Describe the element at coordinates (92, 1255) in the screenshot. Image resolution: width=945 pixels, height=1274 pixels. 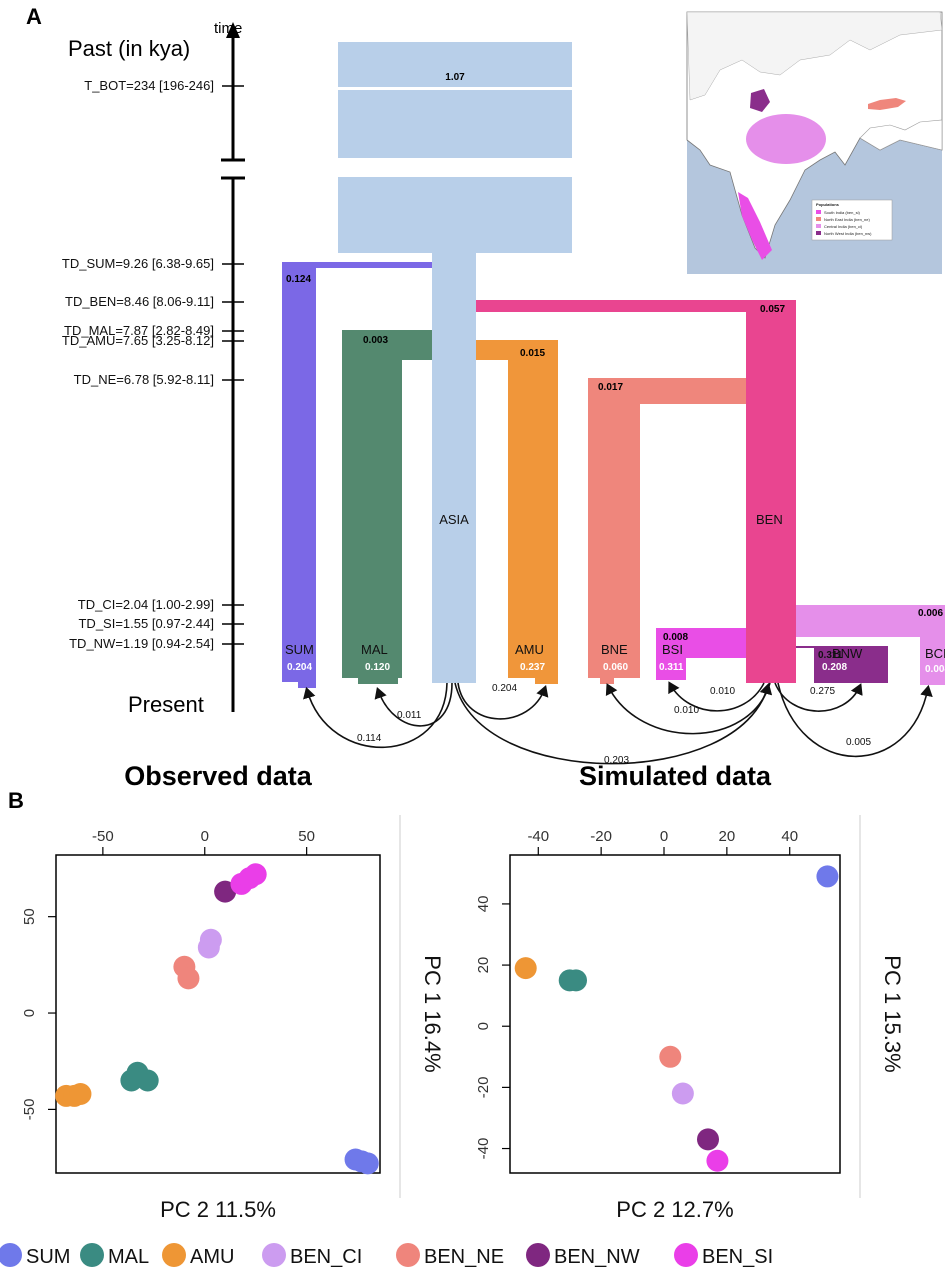
I see `legend-swatch-mal` at that location.